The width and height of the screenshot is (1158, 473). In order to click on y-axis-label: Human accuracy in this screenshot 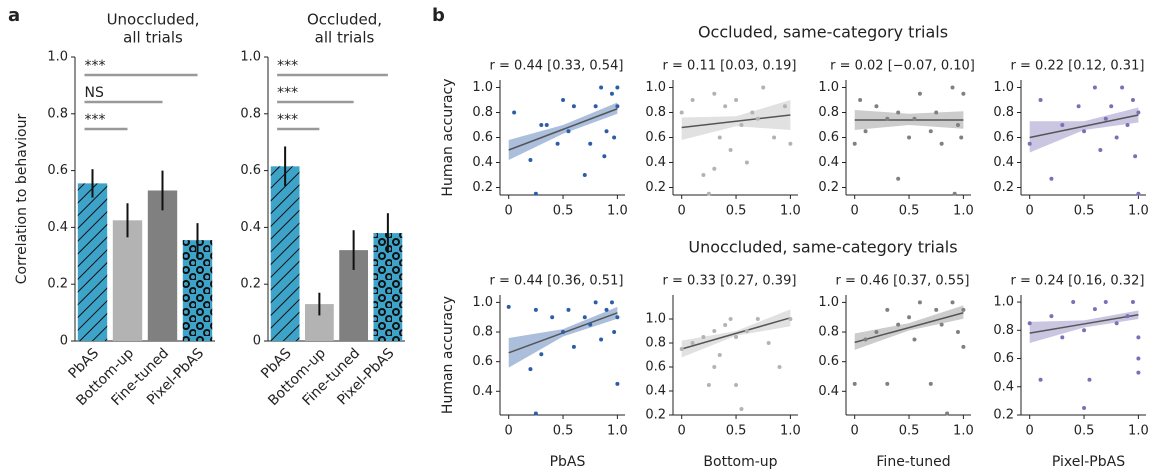, I will do `click(448, 137)`.